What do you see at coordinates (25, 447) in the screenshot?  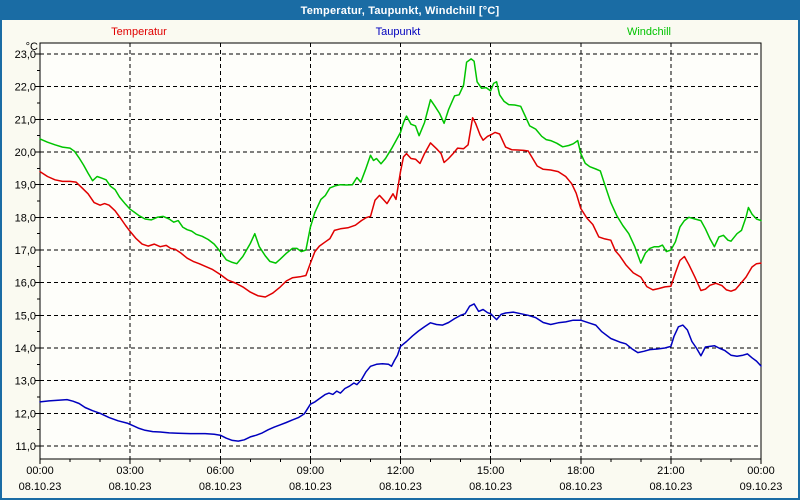 I see `y-tick-label: 11,0` at bounding box center [25, 447].